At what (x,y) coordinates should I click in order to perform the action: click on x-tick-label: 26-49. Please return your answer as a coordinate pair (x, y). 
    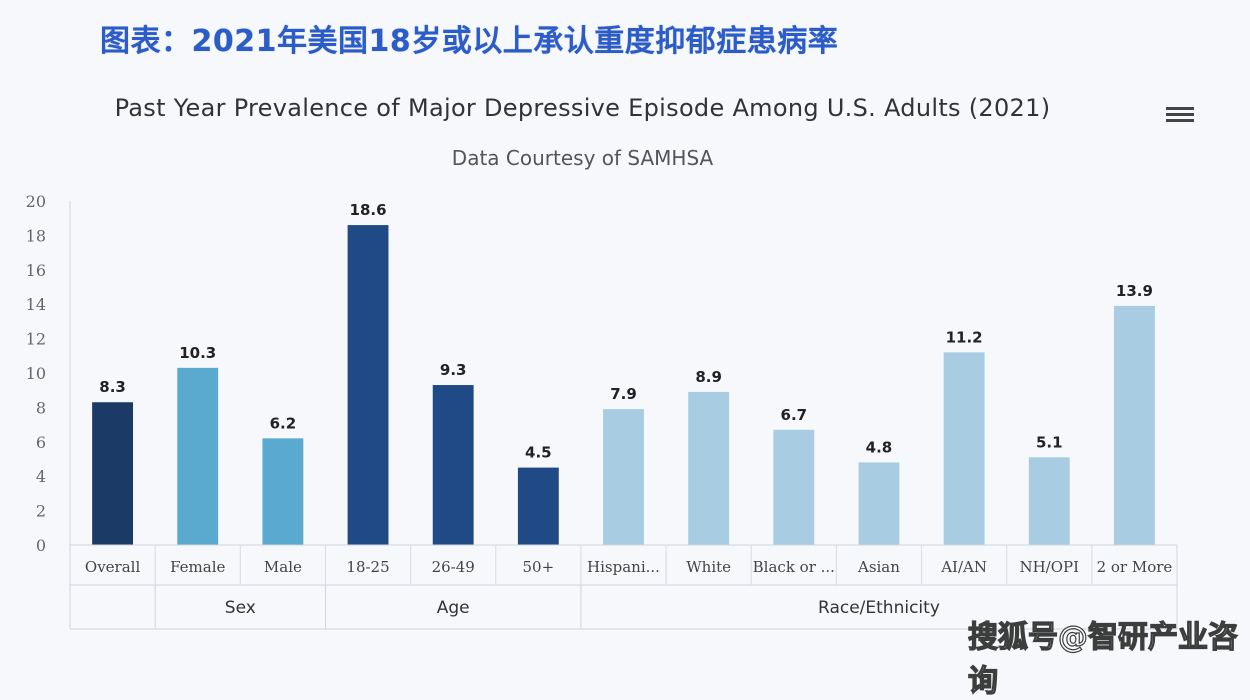
    Looking at the image, I should click on (453, 567).